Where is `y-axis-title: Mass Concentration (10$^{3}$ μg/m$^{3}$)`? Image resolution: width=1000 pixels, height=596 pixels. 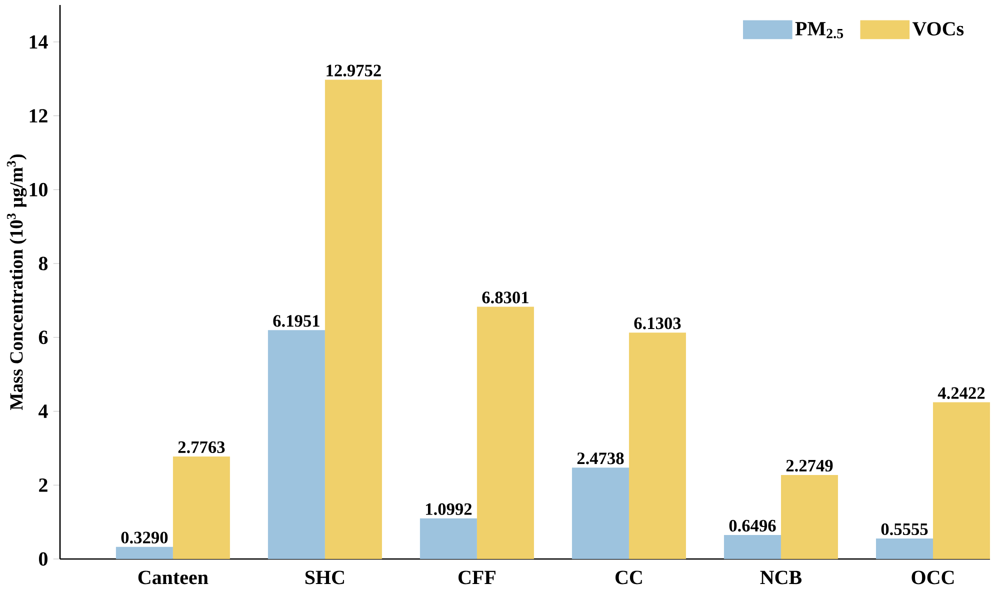 y-axis-title: Mass Concentration (10$^{3}$ μg/m$^{3}$) is located at coordinates (16, 282).